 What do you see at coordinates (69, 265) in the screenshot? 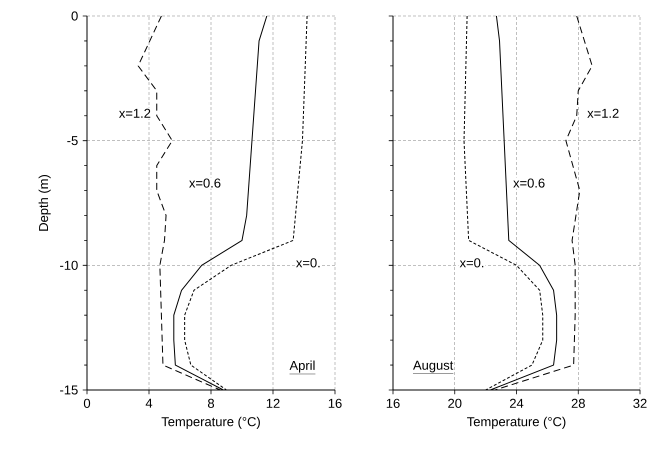
I see `y-tick-label: -10` at bounding box center [69, 265].